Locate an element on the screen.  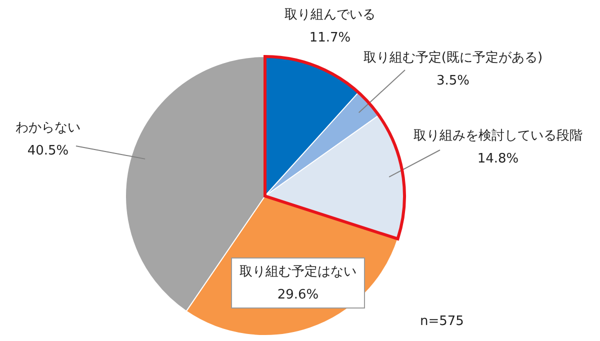
slice-label: 取り組む予定はない is located at coordinates (298, 272).